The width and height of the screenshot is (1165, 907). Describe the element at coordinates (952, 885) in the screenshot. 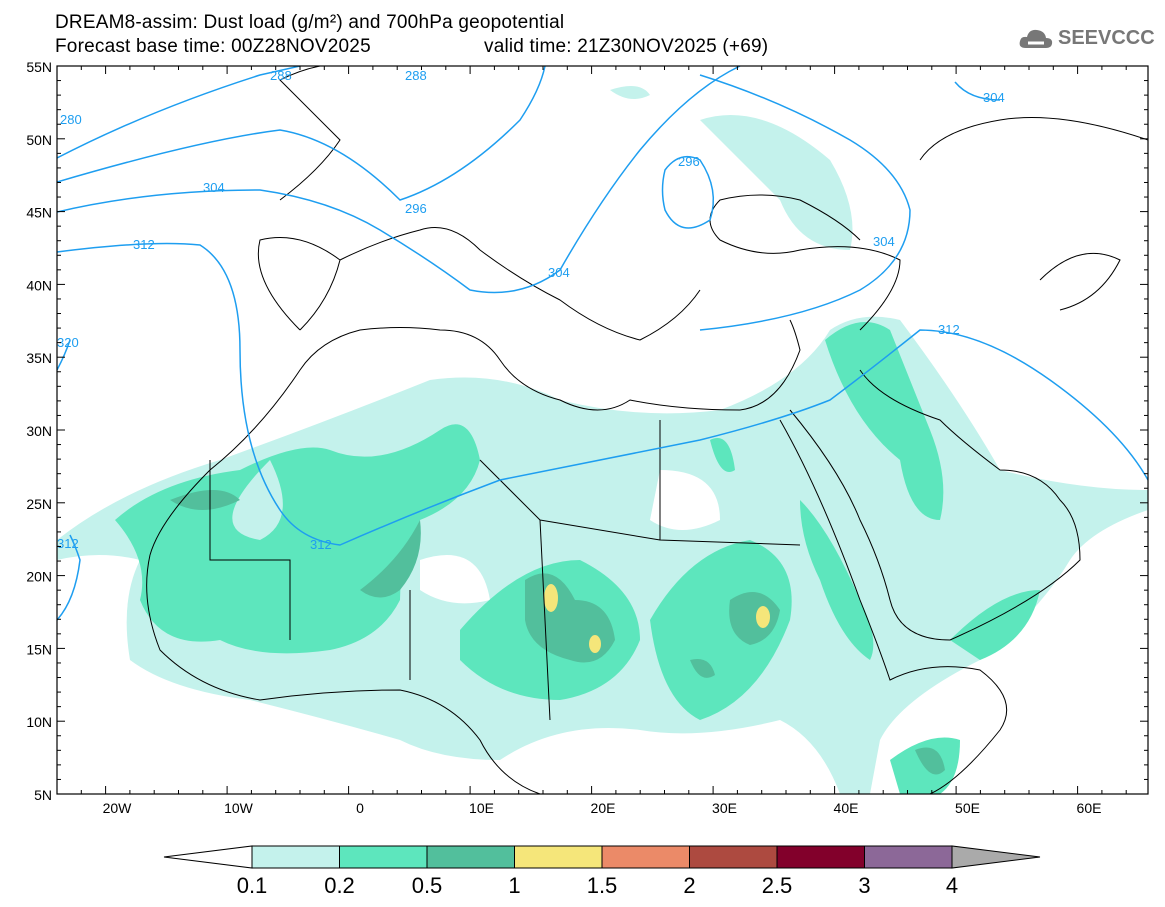

I see `colorbar-tick-label: 4` at that location.